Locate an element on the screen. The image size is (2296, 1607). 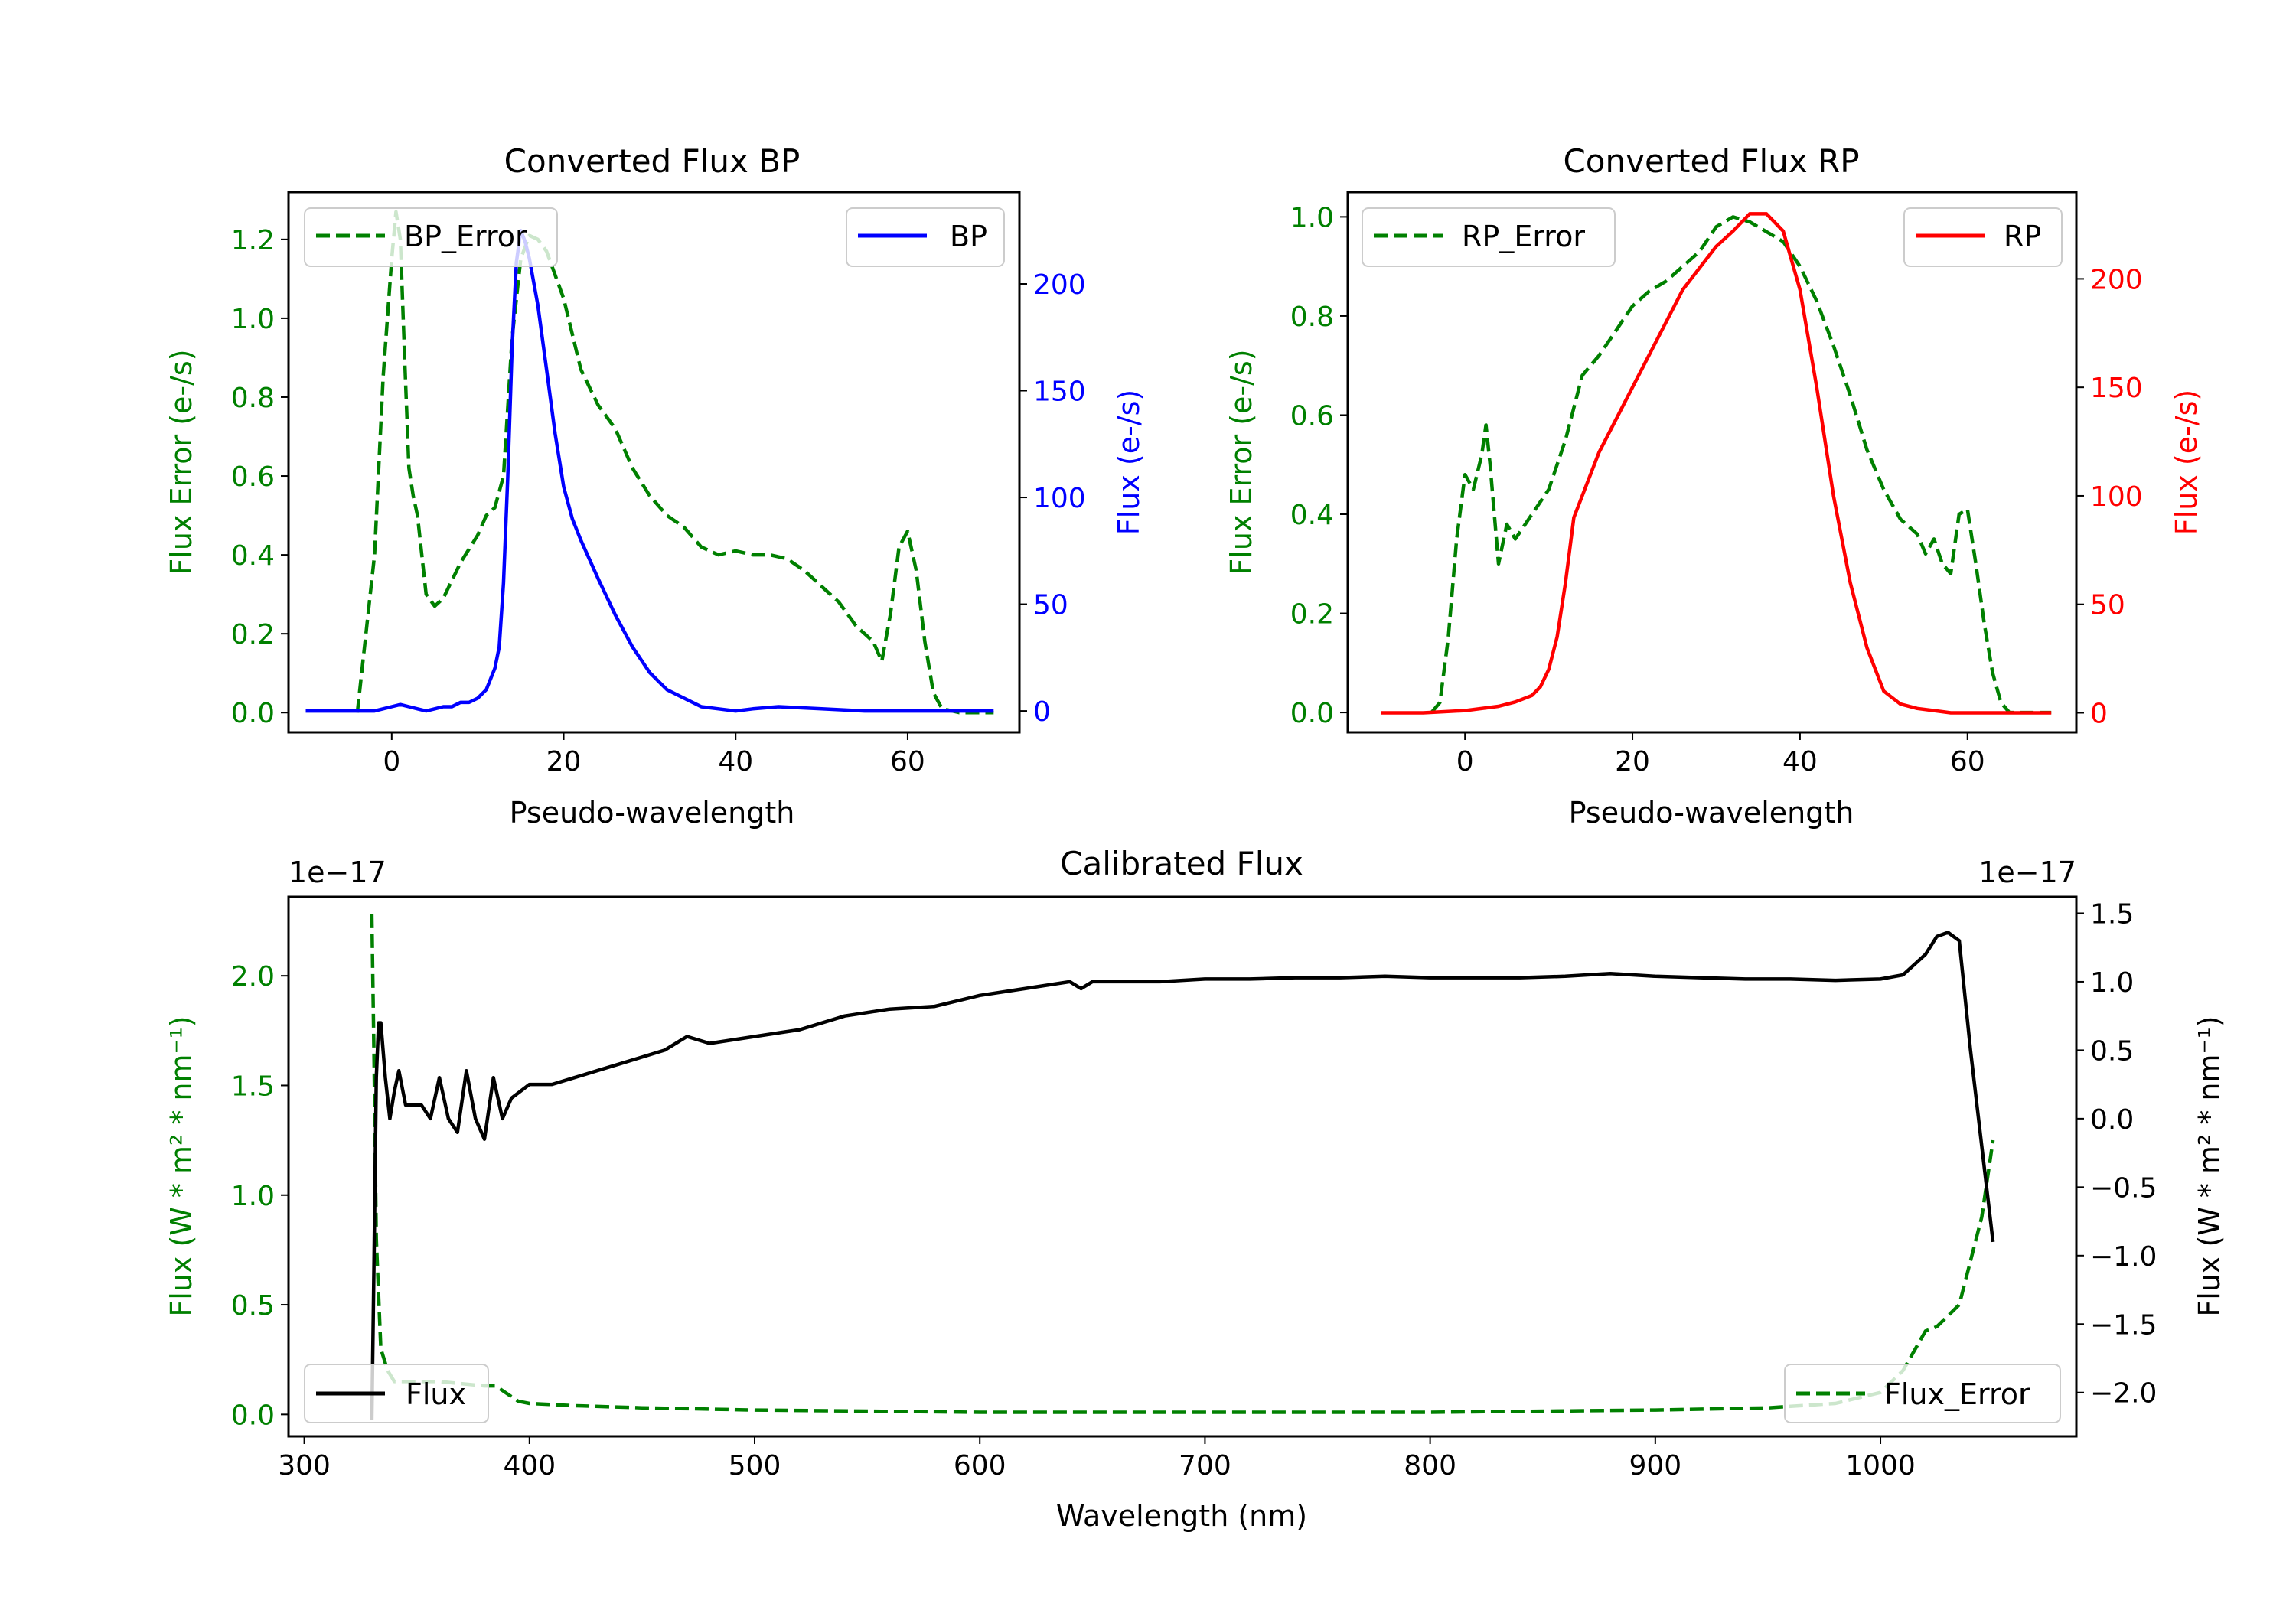
bp-right-axis-label: Flux (e-/s) is located at coordinates (1129, 463).